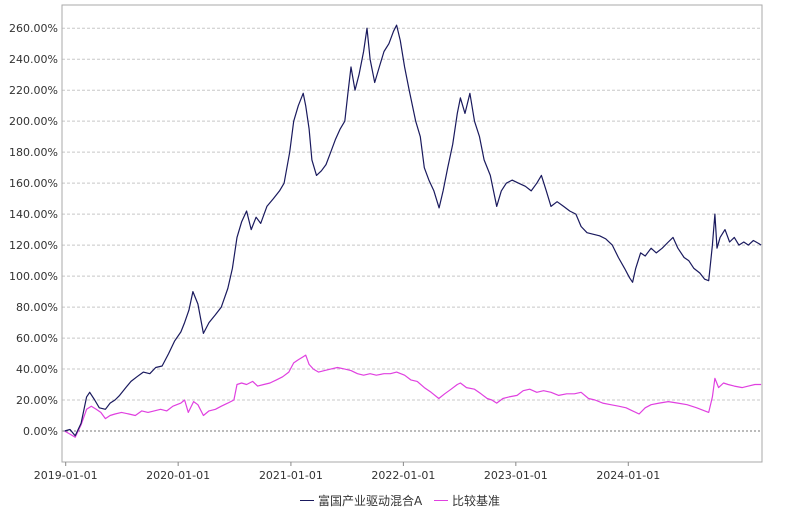  I want to click on legend-label-benchmark: 比较基准, so click(476, 501).